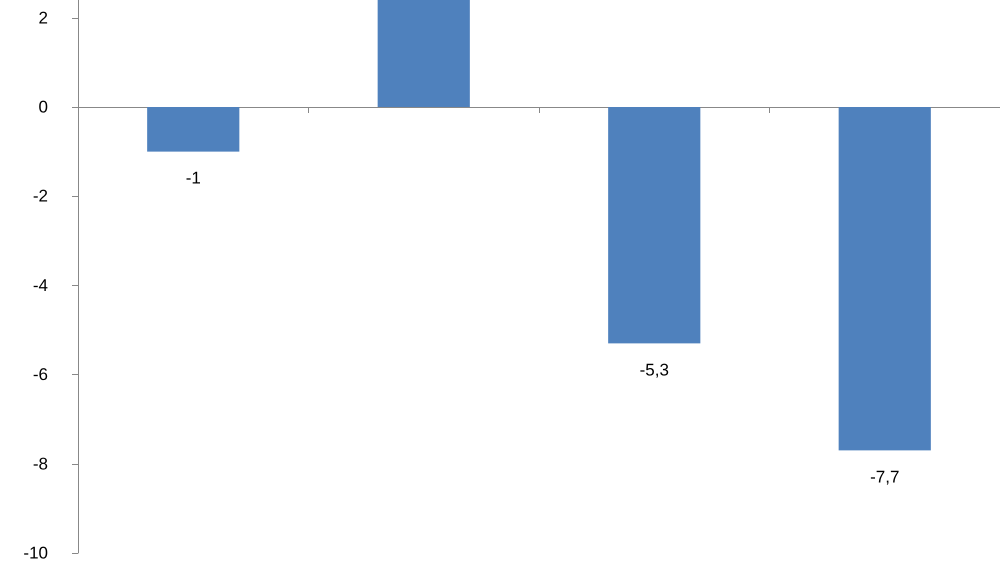  What do you see at coordinates (43, 107) in the screenshot?
I see `y-tick-label: 0` at bounding box center [43, 107].